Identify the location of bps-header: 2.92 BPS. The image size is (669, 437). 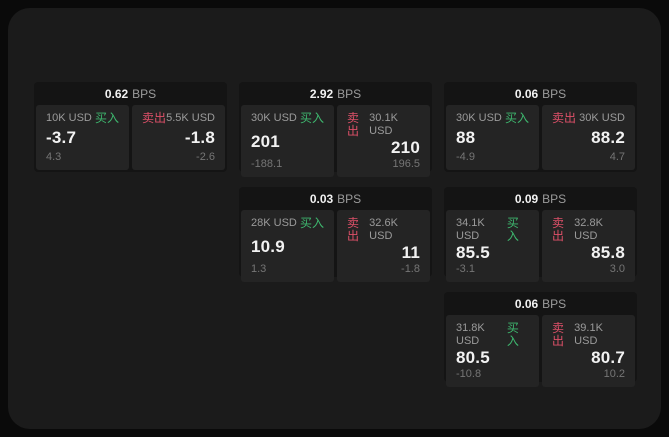
(335, 94).